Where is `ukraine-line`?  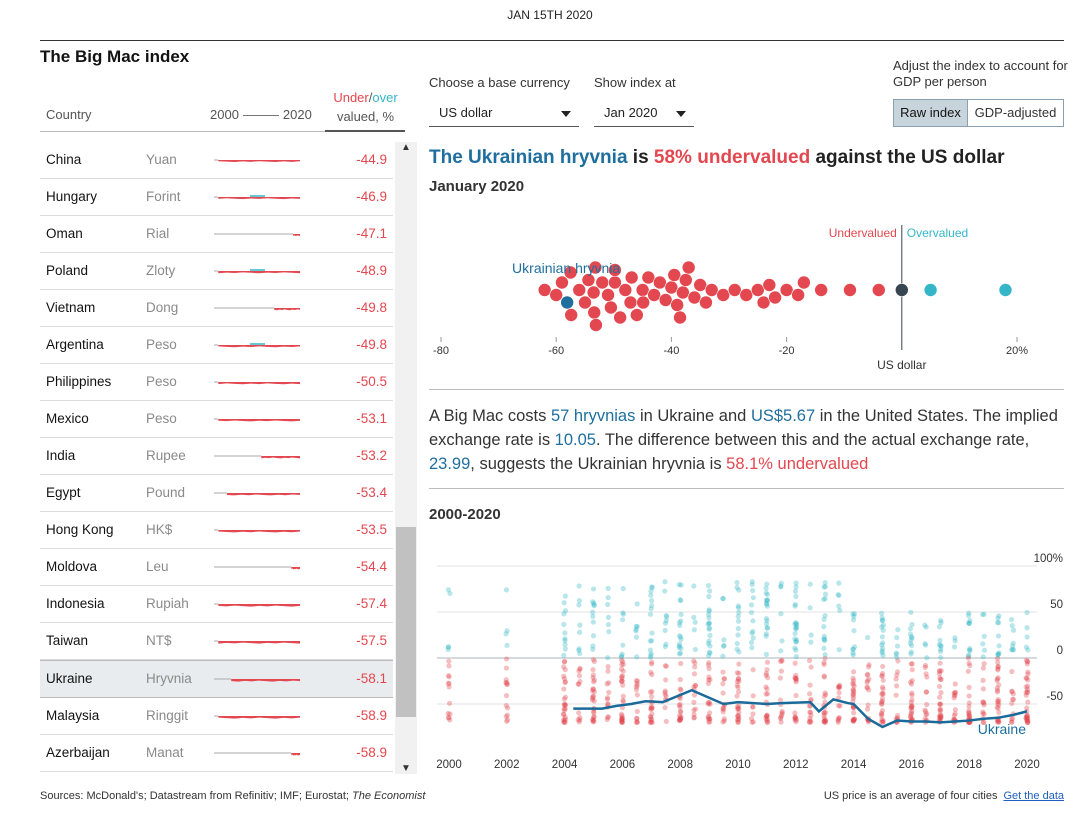
ukraine-line is located at coordinates (800, 708).